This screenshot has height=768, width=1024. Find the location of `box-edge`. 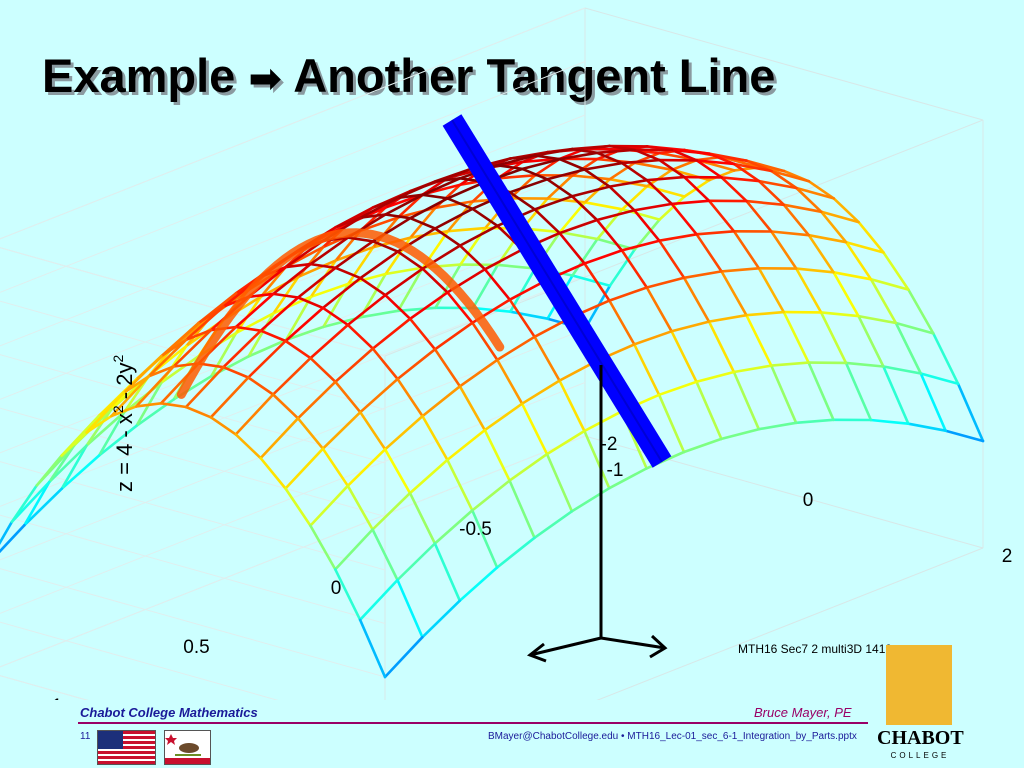

box-edge is located at coordinates (784, 64).